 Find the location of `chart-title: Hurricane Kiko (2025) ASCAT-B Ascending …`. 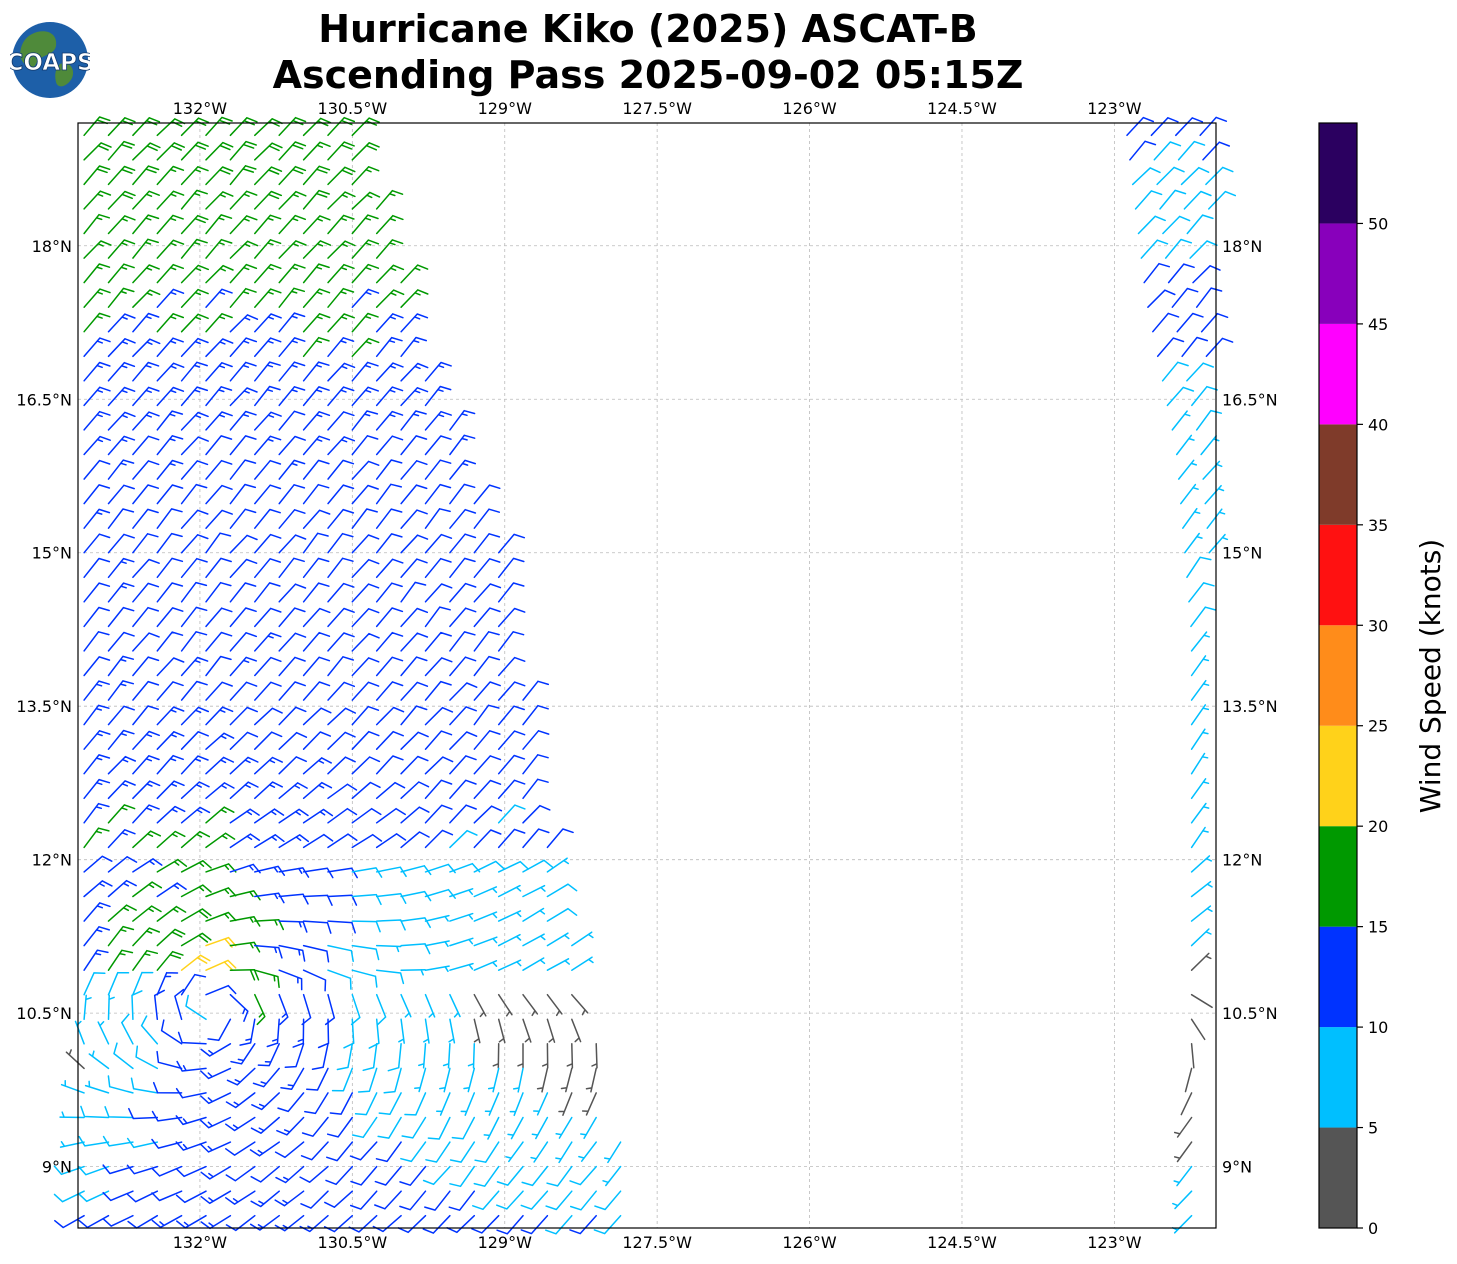

chart-title: Hurricane Kiko (2025) ASCAT-B Ascending … is located at coordinates (648, 52).